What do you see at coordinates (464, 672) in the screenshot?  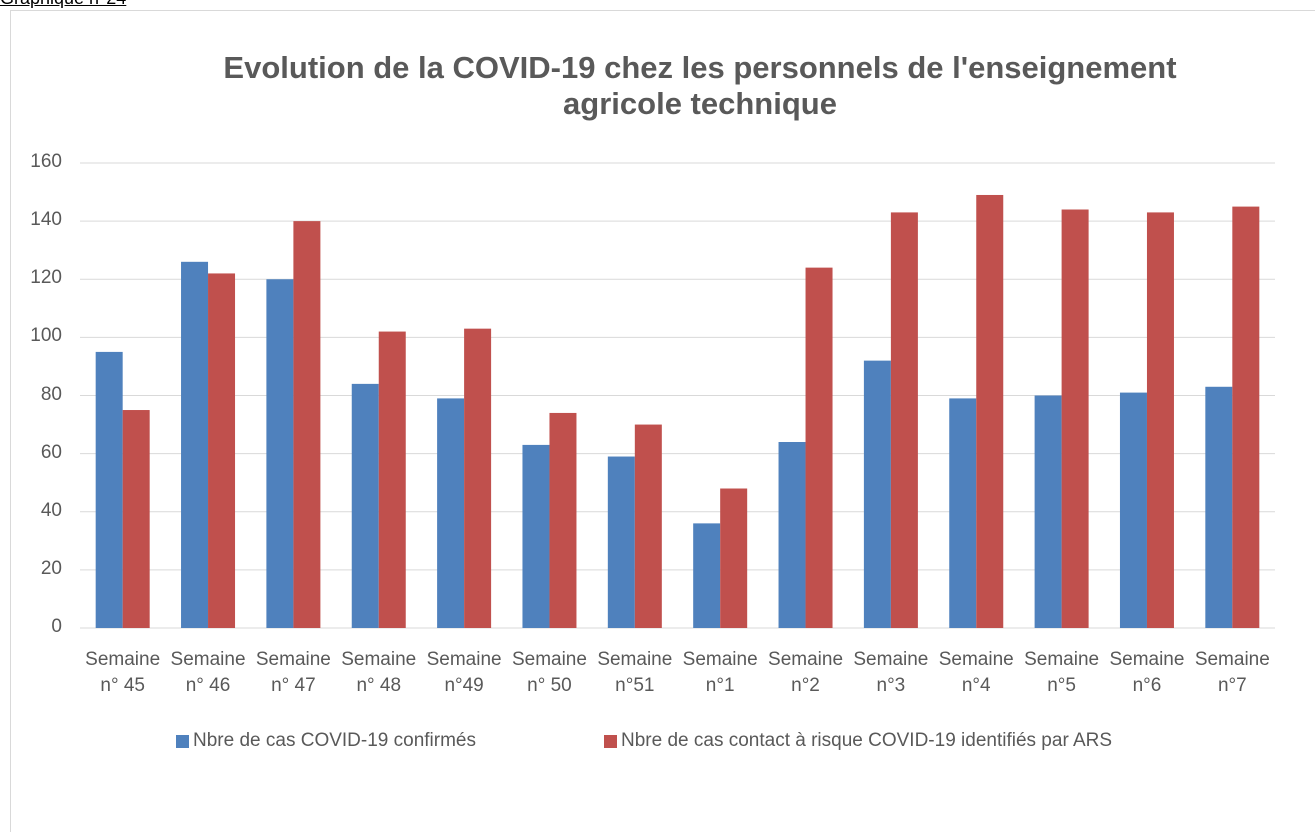 I see `x-tick-label: Semaine n°49` at bounding box center [464, 672].